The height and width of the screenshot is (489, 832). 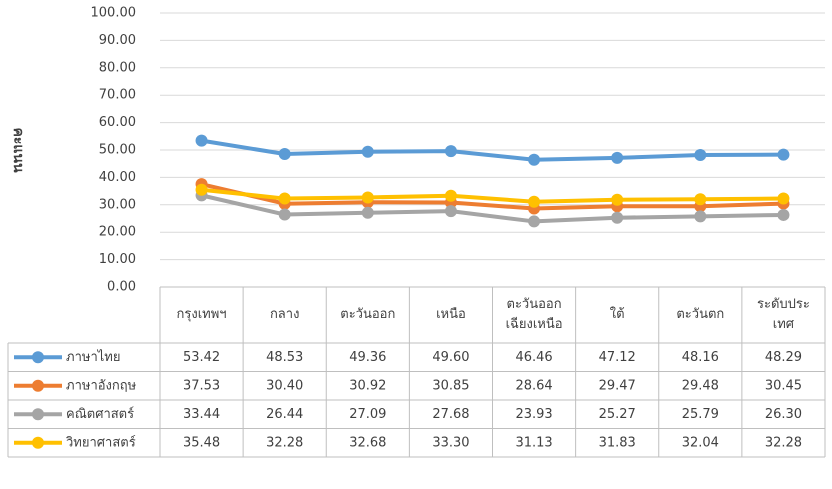 What do you see at coordinates (450, 414) in the screenshot?
I see `table-value: 27.68` at bounding box center [450, 414].